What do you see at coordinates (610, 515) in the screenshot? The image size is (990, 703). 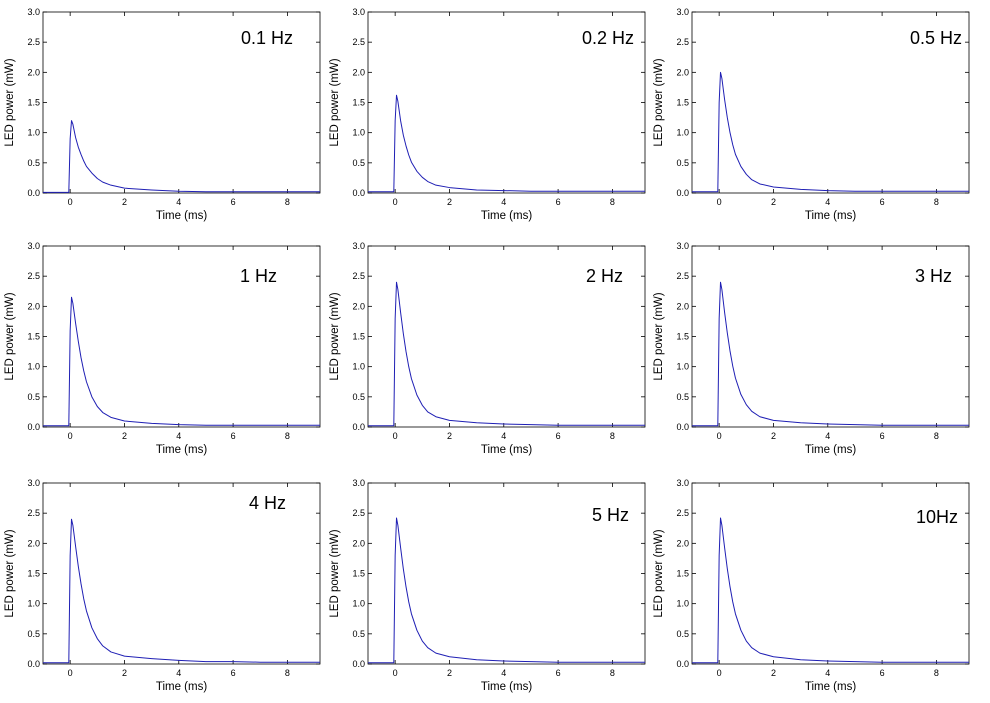 I see `frequency-label: 5 Hz` at bounding box center [610, 515].